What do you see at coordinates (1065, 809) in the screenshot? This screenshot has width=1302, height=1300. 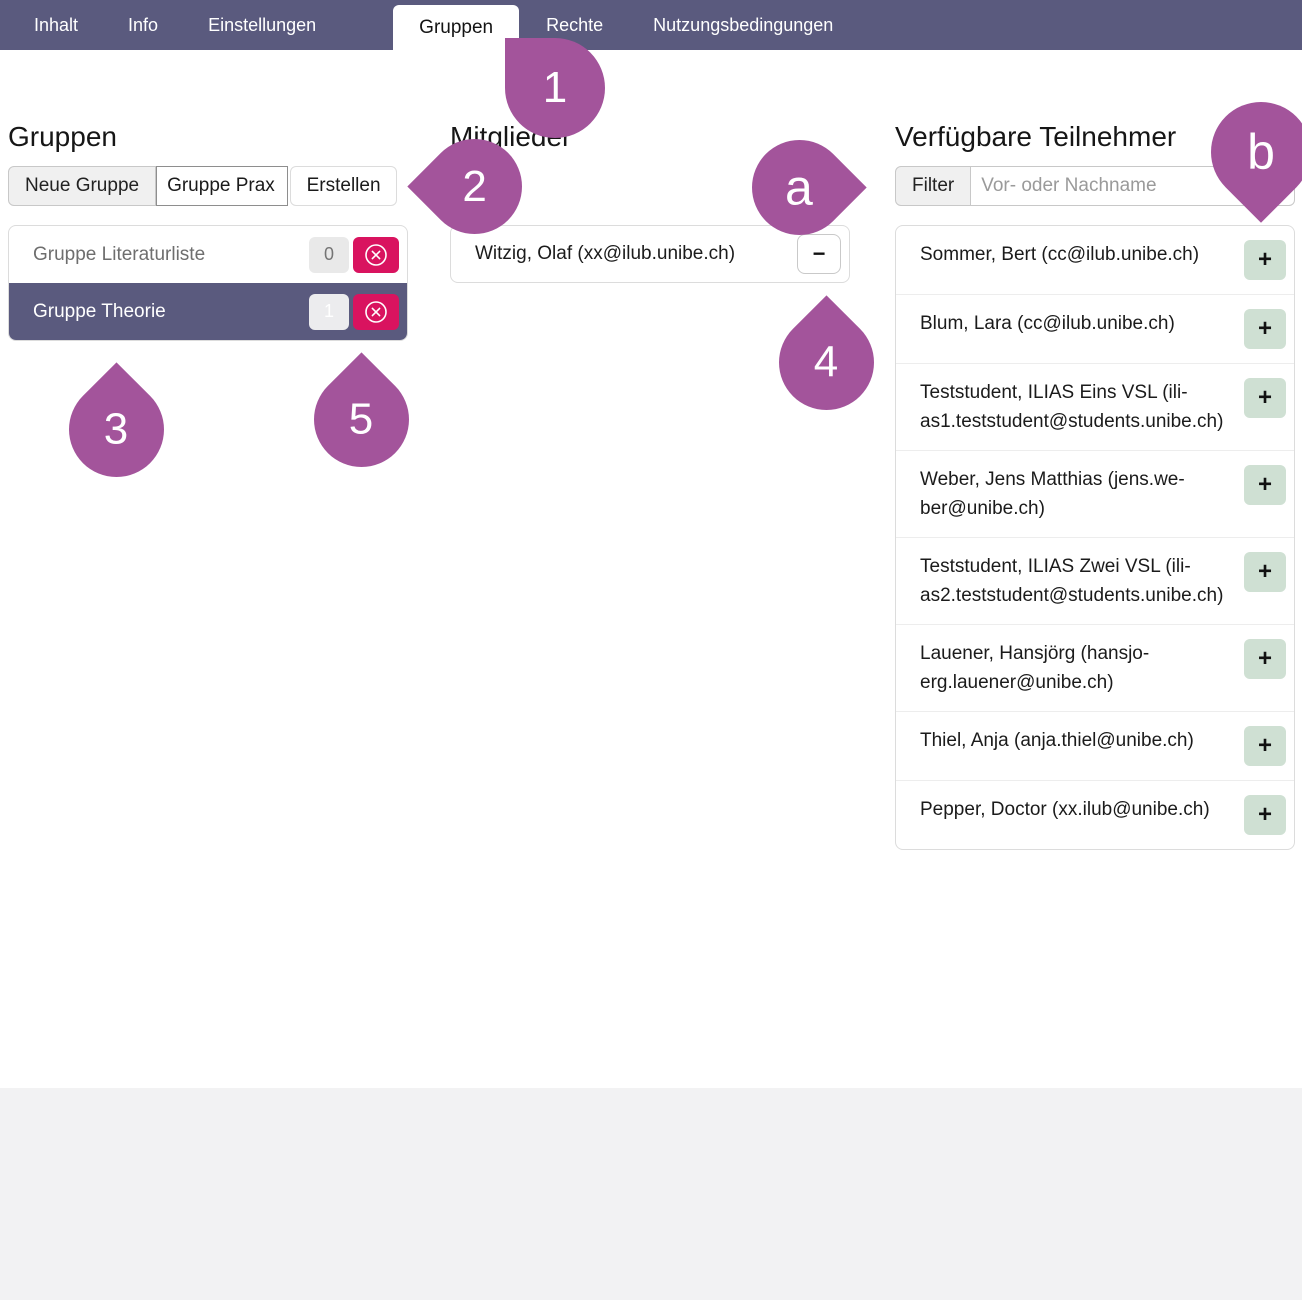 I see `participant-name: Pepper, Doctor (xx.ilub@uni­be.ch)` at bounding box center [1065, 809].